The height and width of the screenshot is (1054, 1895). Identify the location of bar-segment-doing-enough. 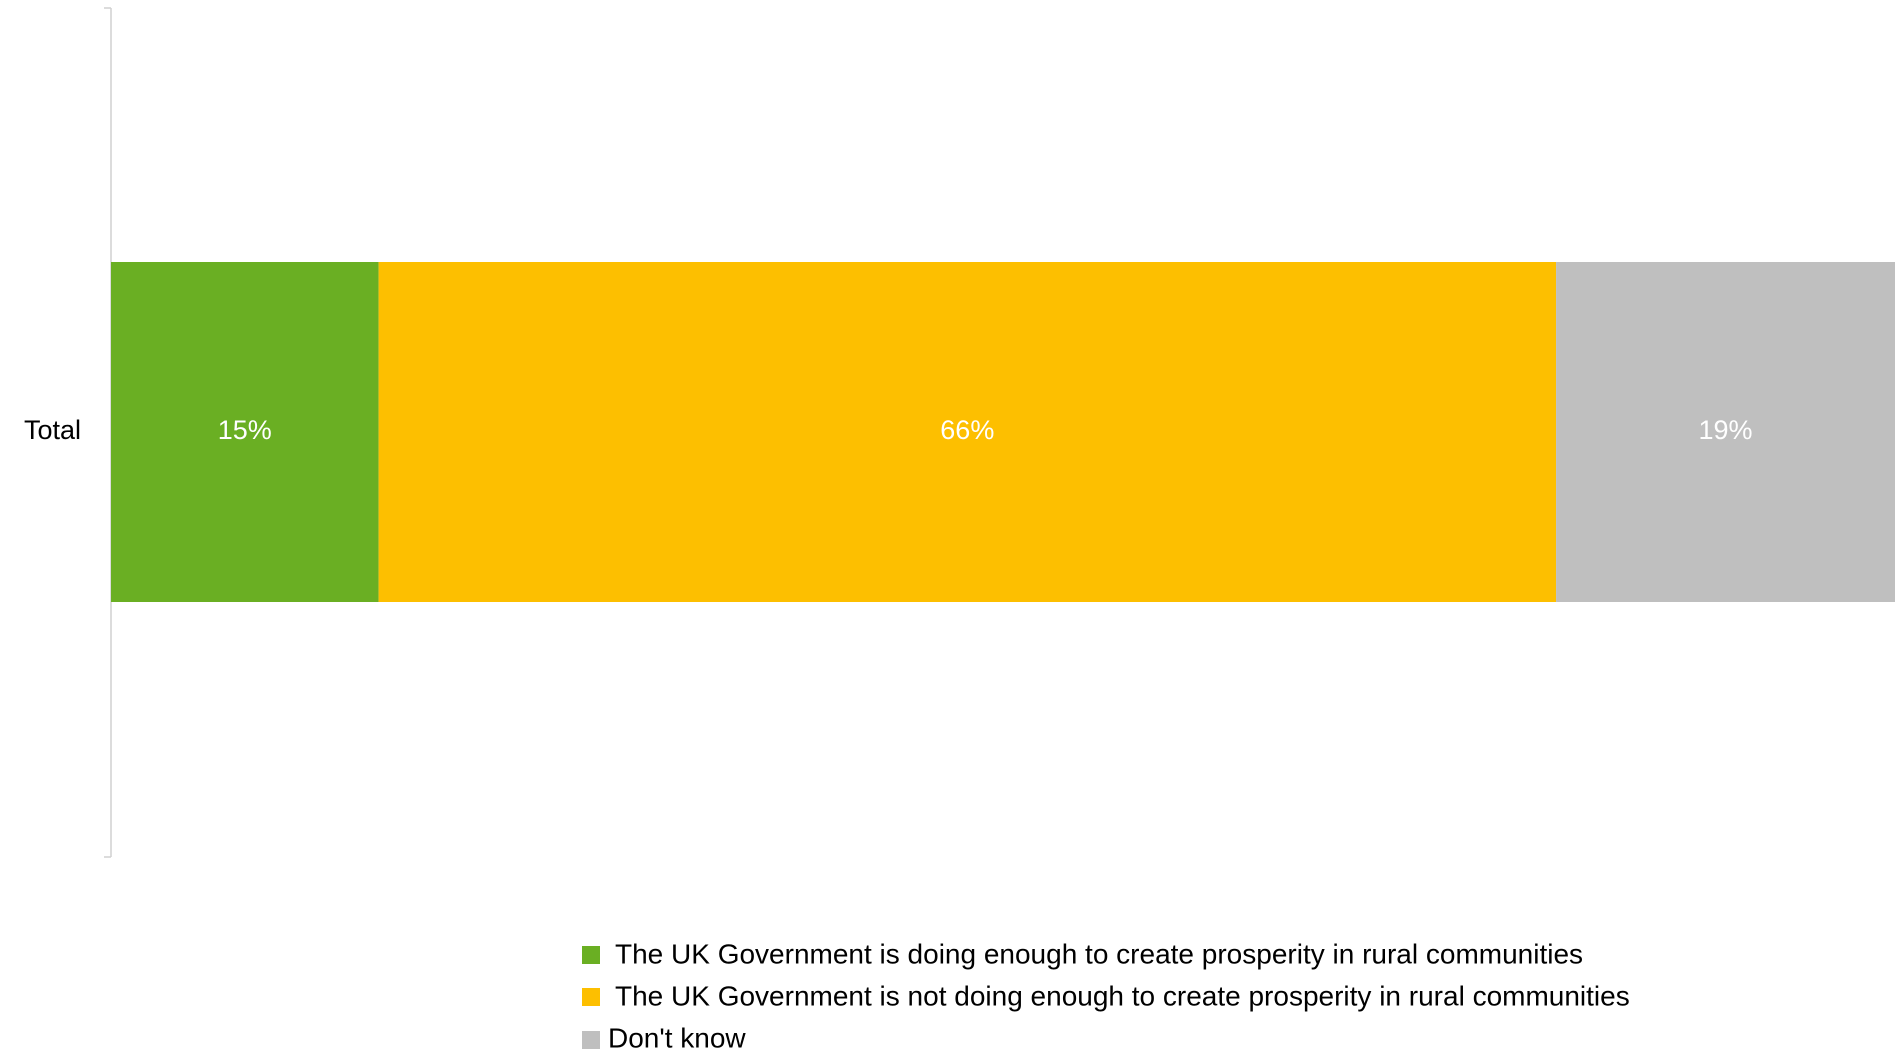
(245, 432).